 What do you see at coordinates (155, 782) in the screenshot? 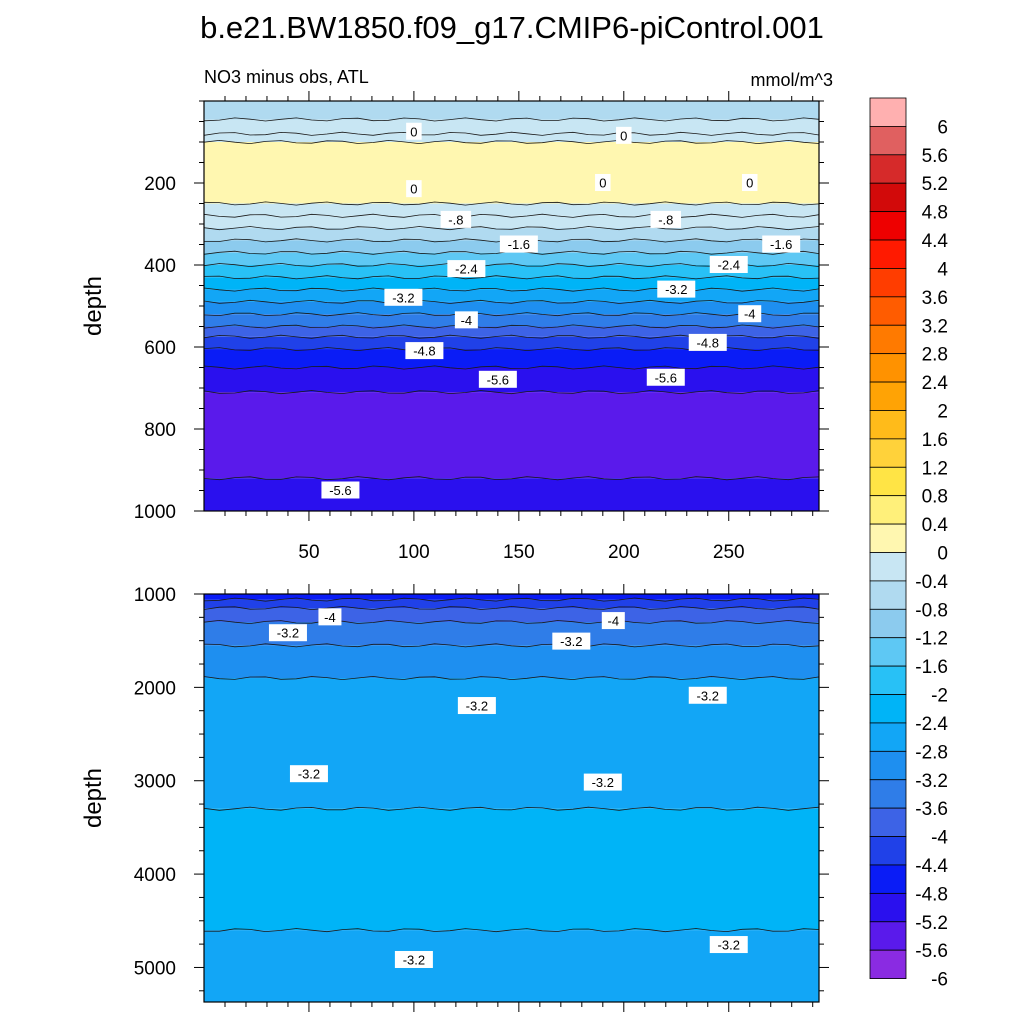
I see `y-tick-label: 3000` at bounding box center [155, 782].